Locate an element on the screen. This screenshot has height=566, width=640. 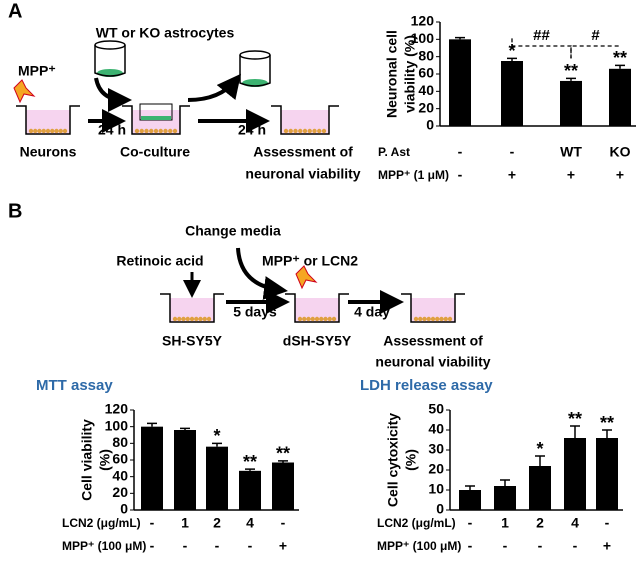
panel-letter: B is located at coordinates (15, 211).